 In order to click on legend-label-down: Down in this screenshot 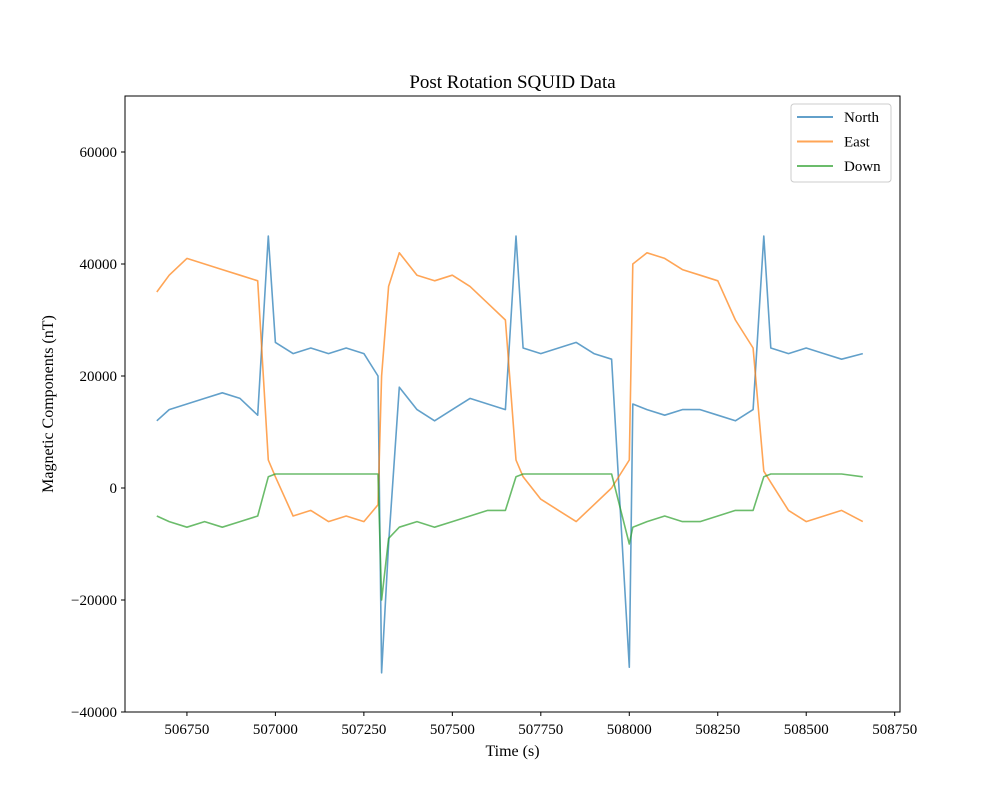, I will do `click(862, 167)`.